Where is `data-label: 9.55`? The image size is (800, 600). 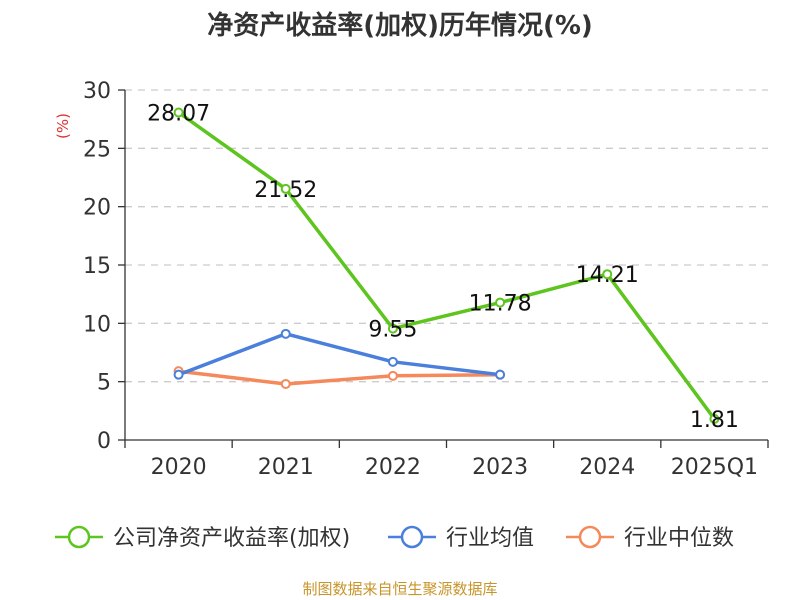 data-label: 9.55 is located at coordinates (392, 330).